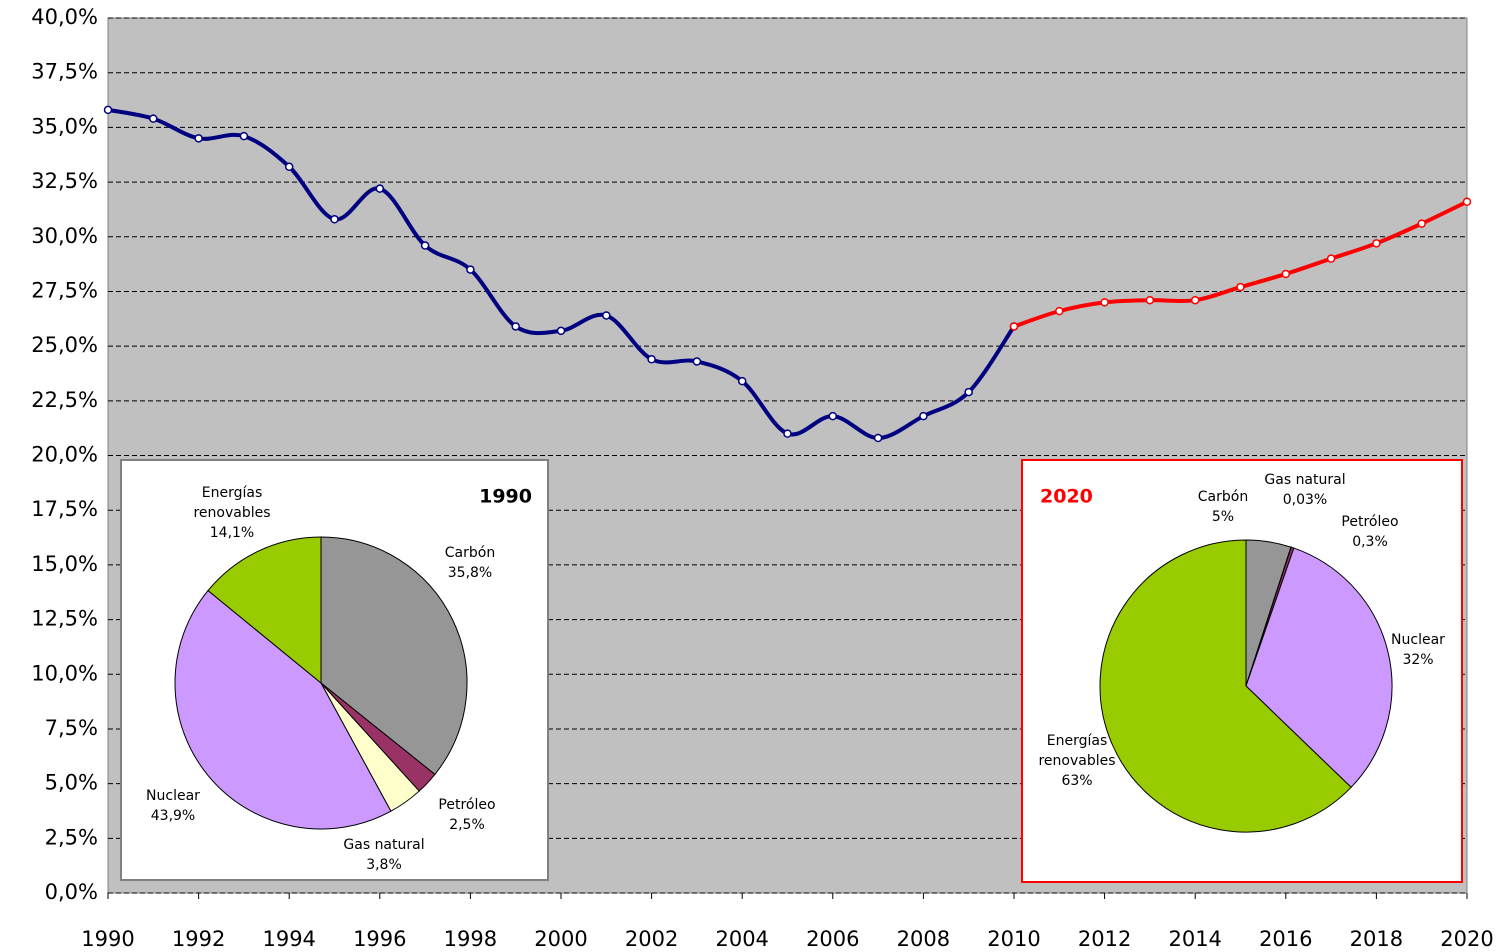 Image resolution: width=1511 pixels, height=952 pixels. Describe the element at coordinates (923, 939) in the screenshot. I see `x-tick-label: 2008` at that location.